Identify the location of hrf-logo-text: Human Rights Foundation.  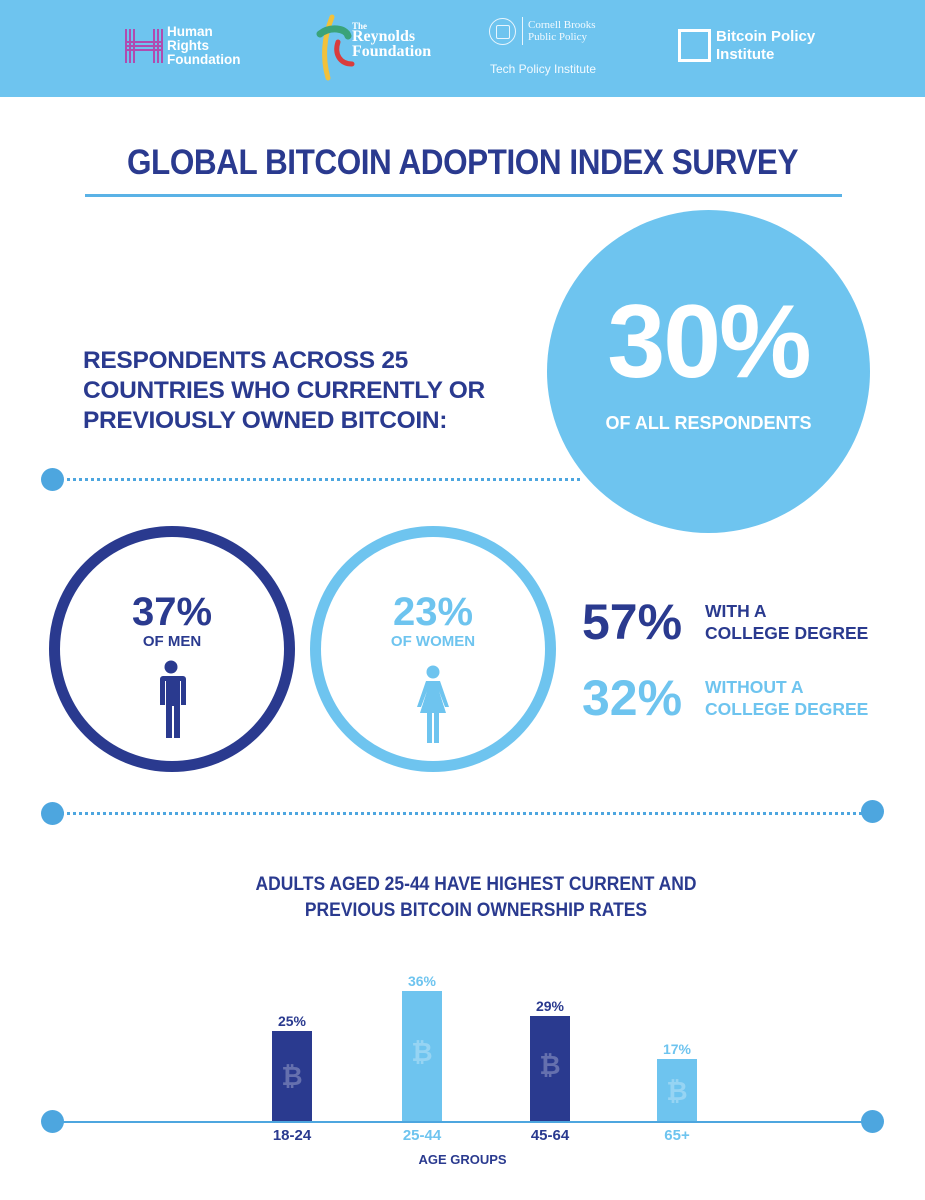
(203, 46).